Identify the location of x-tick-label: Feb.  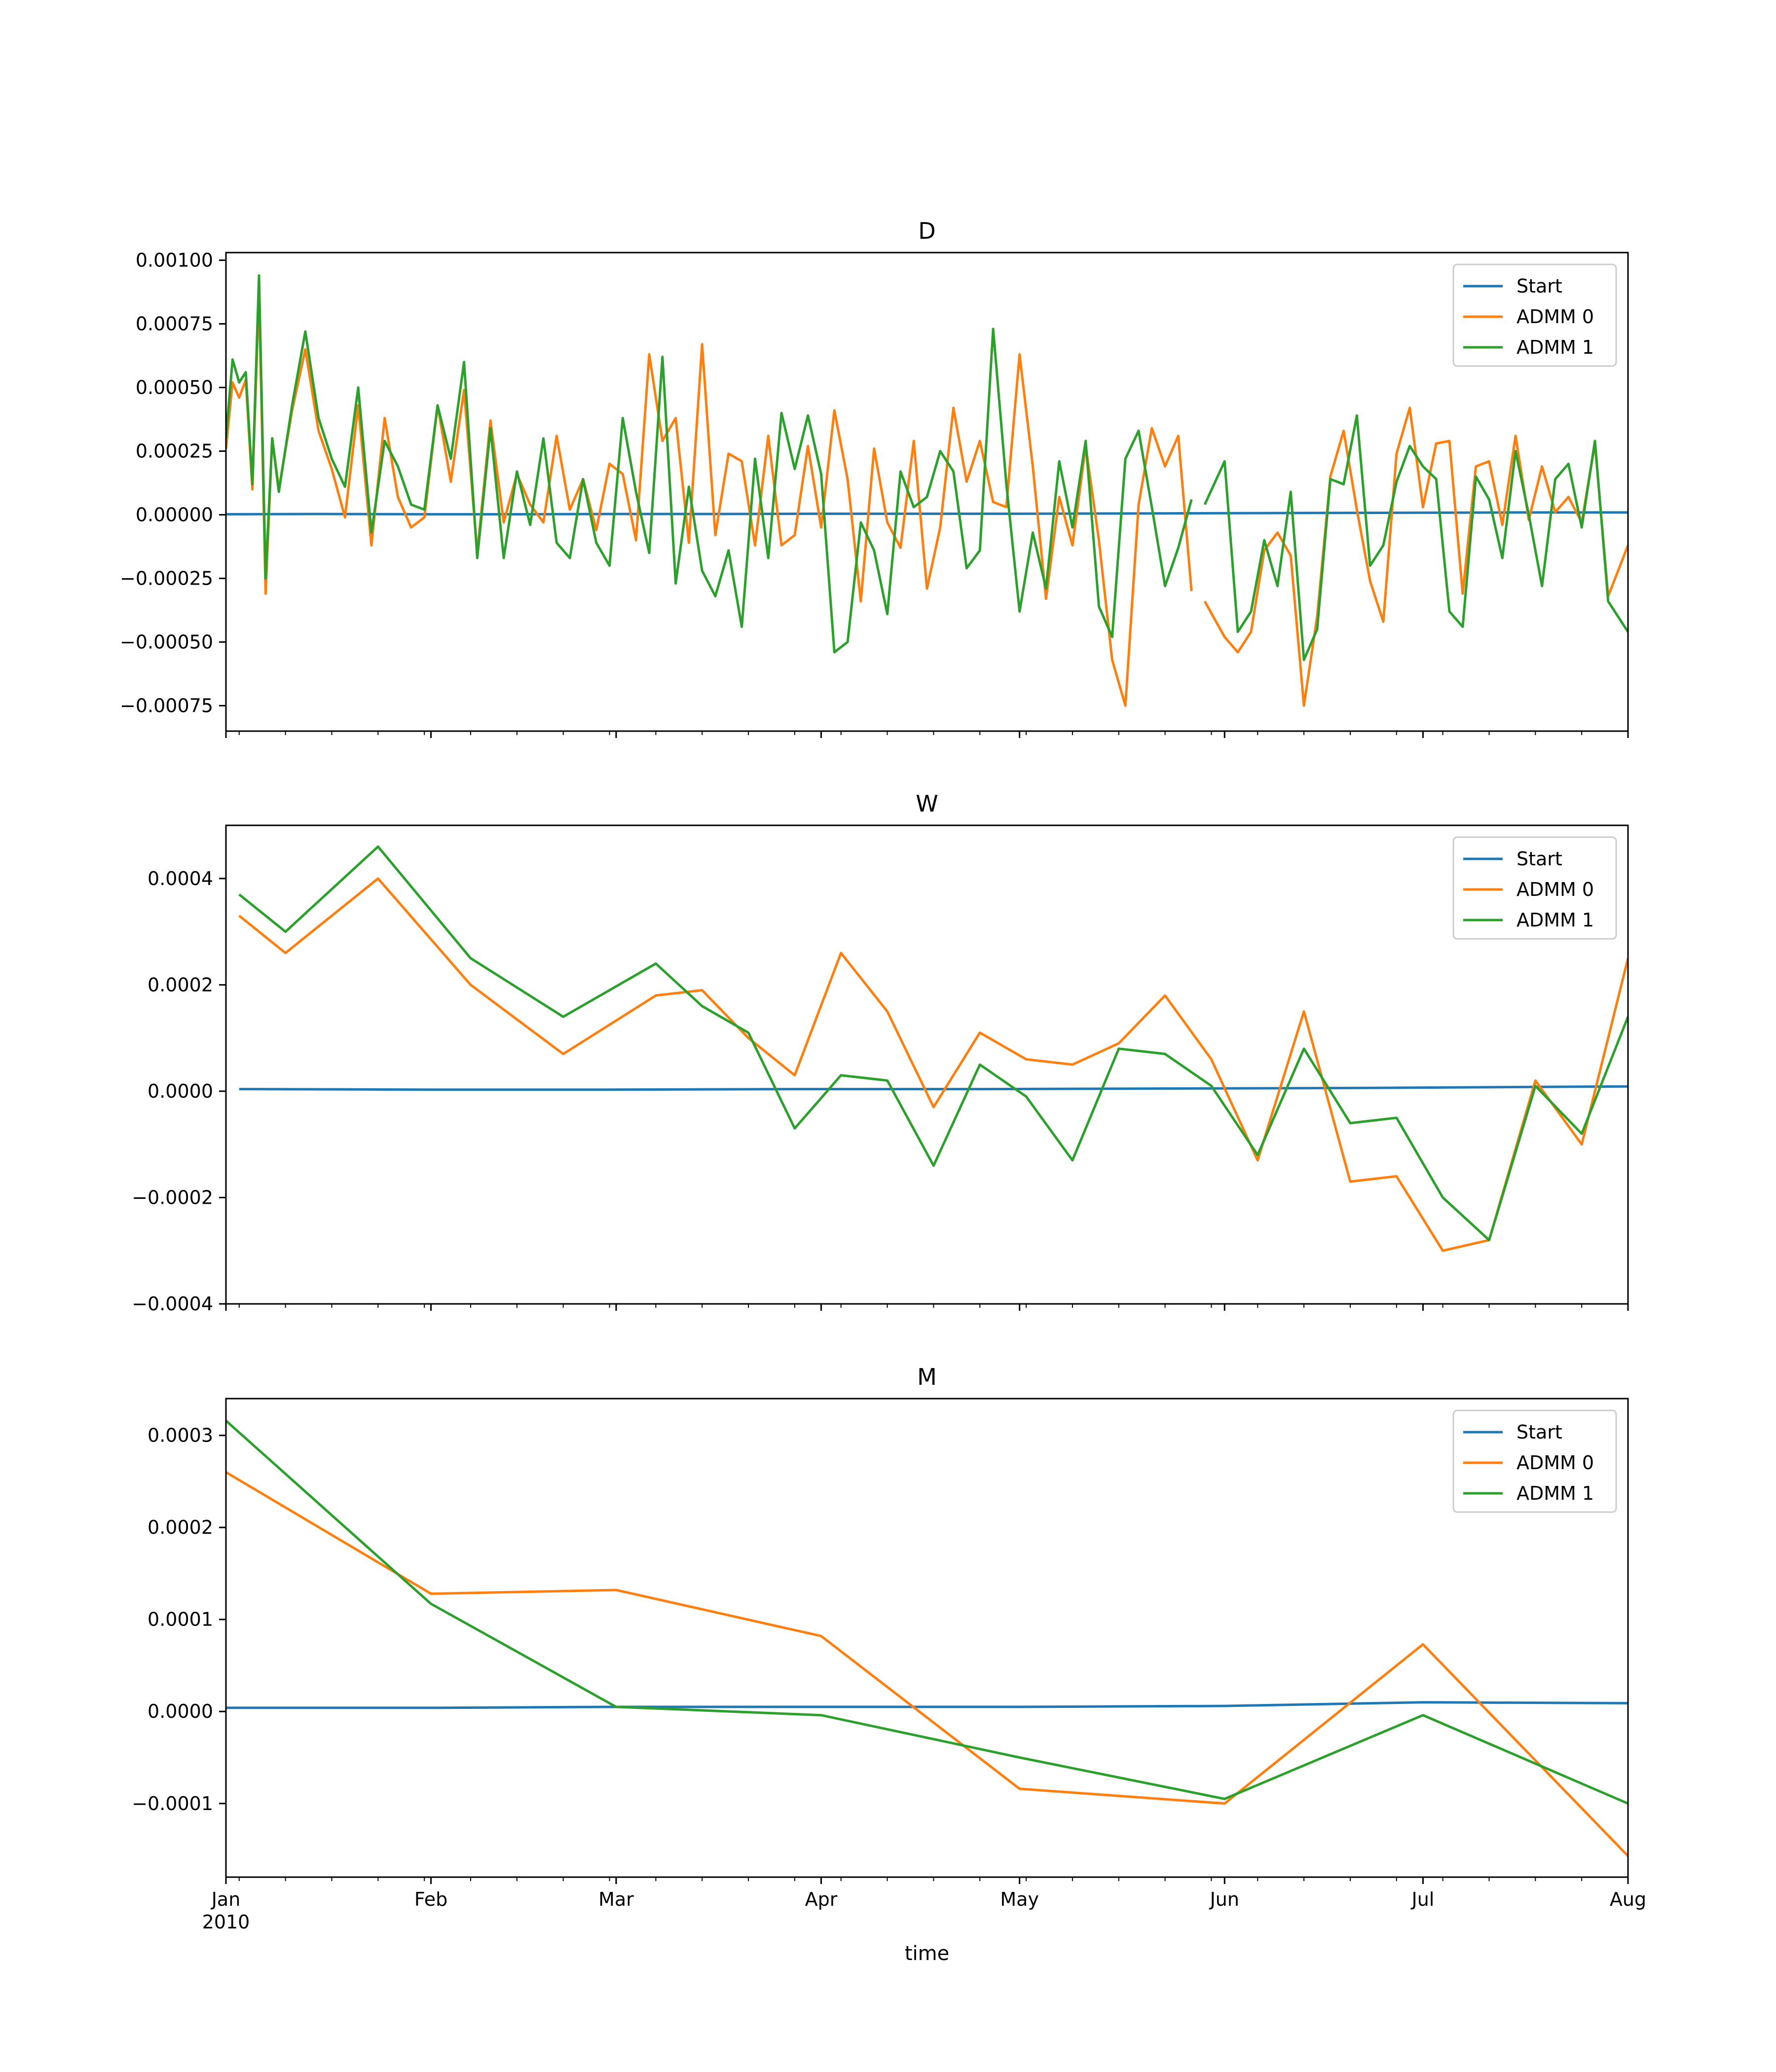
(431, 1899).